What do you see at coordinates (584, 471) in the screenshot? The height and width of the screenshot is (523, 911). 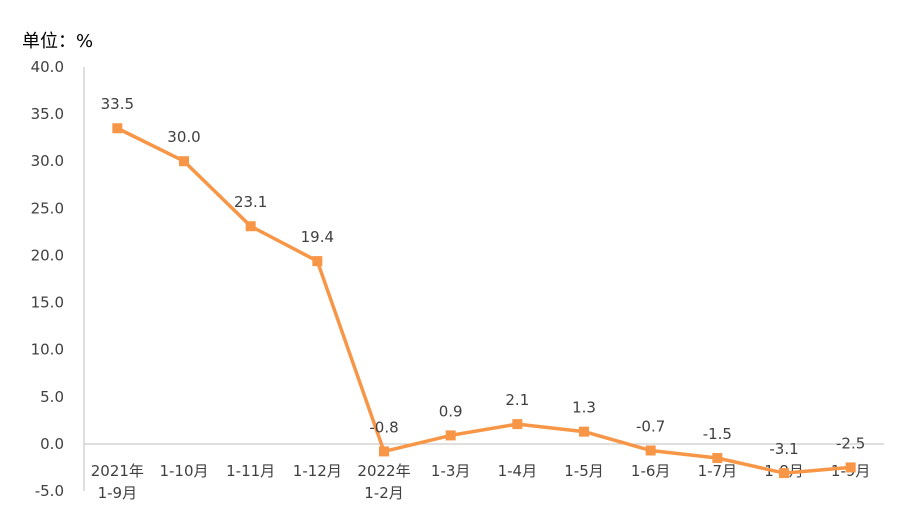 I see `x-category-label: 1-5月` at bounding box center [584, 471].